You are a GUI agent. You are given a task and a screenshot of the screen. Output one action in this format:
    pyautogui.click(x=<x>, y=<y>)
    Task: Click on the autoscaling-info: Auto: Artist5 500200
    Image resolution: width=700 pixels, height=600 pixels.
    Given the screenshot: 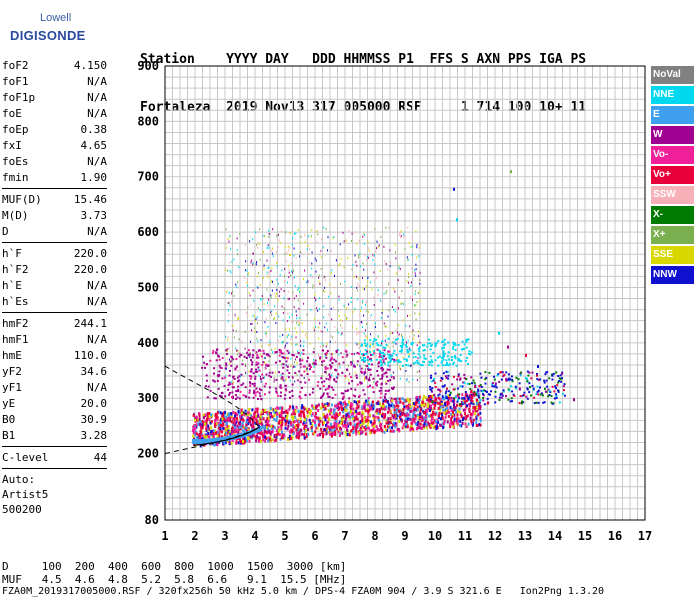 What is the action you would take?
    pyautogui.click(x=54, y=494)
    